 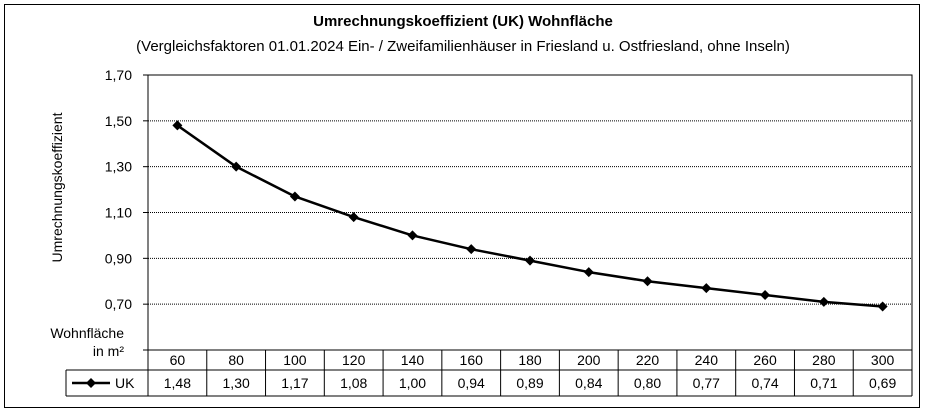 What do you see at coordinates (178, 360) in the screenshot?
I see `x-tick-label: 60` at bounding box center [178, 360].